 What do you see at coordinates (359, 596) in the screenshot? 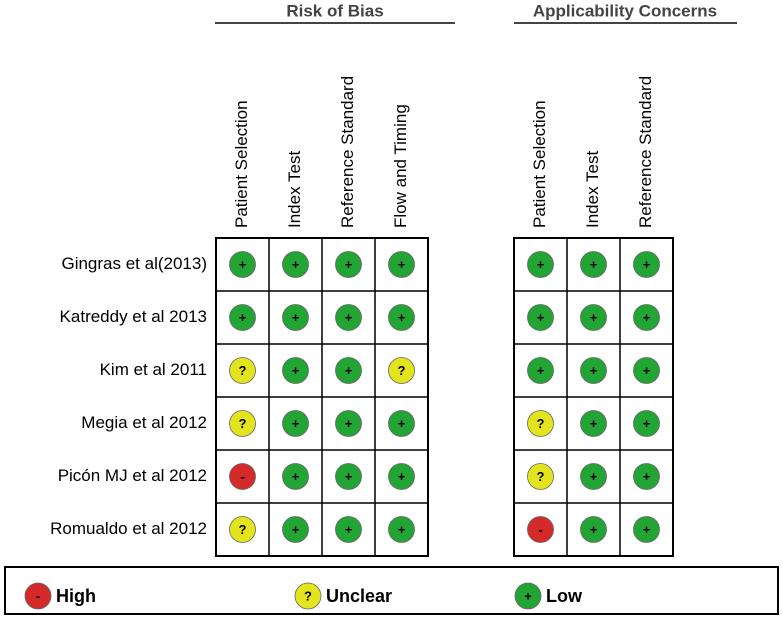
I see `legend-label: Unclear` at bounding box center [359, 596].